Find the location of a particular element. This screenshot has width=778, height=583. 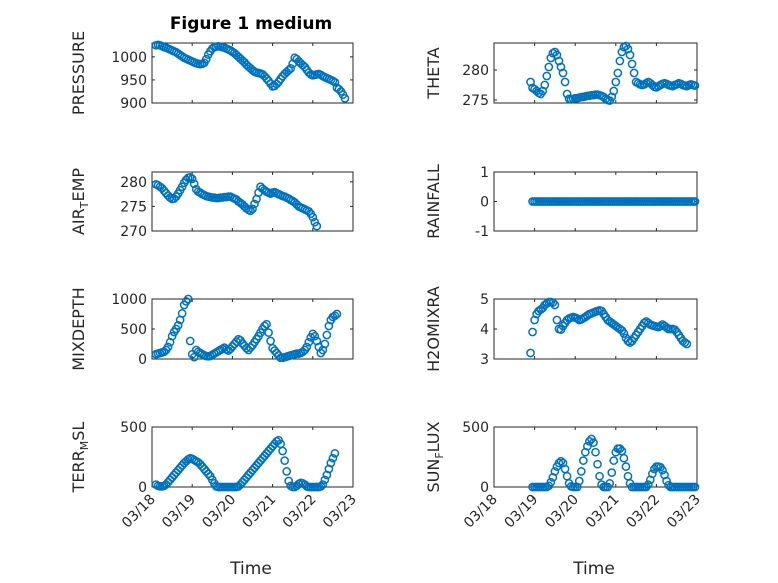

y-tick-label: -1 is located at coordinates (482, 232).